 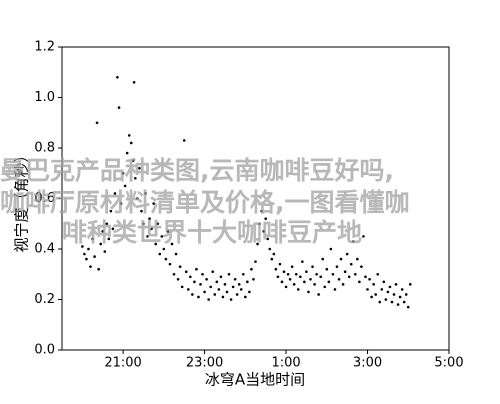 What do you see at coordinates (44, 148) in the screenshot?
I see `y-tick-label: 0.8` at bounding box center [44, 148].